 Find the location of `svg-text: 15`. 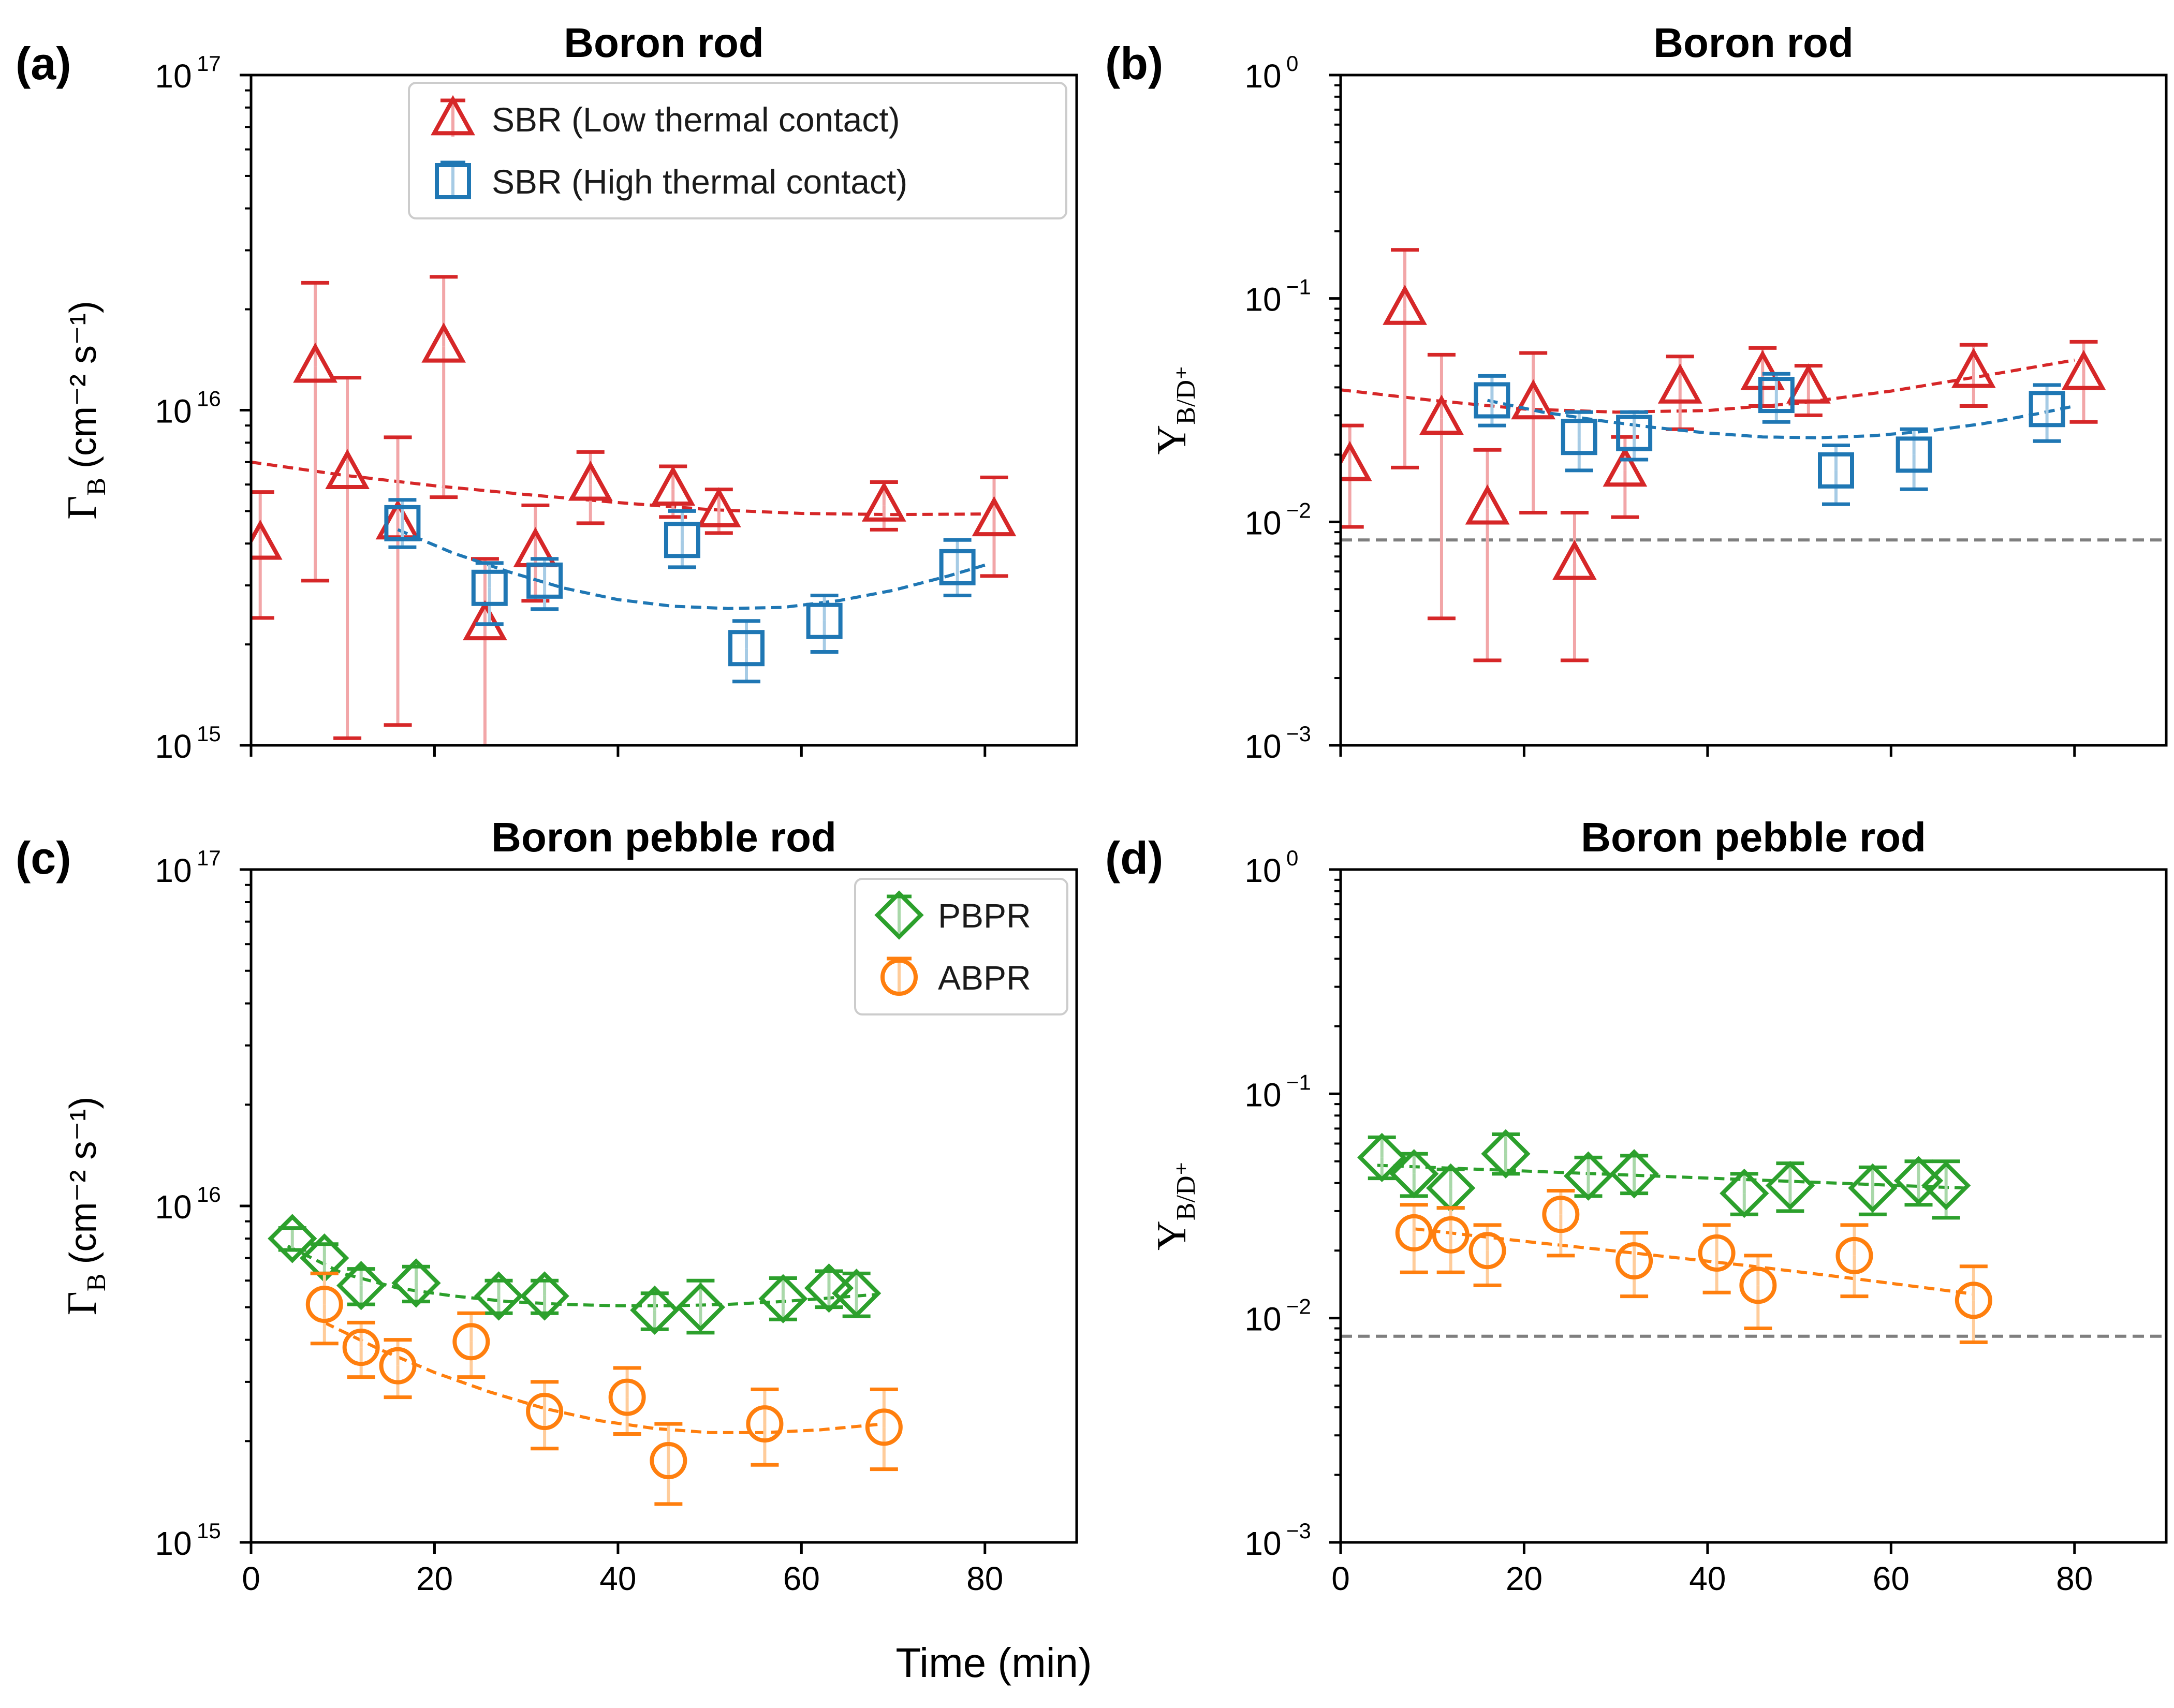

svg-text: 15 is located at coordinates (209, 734).